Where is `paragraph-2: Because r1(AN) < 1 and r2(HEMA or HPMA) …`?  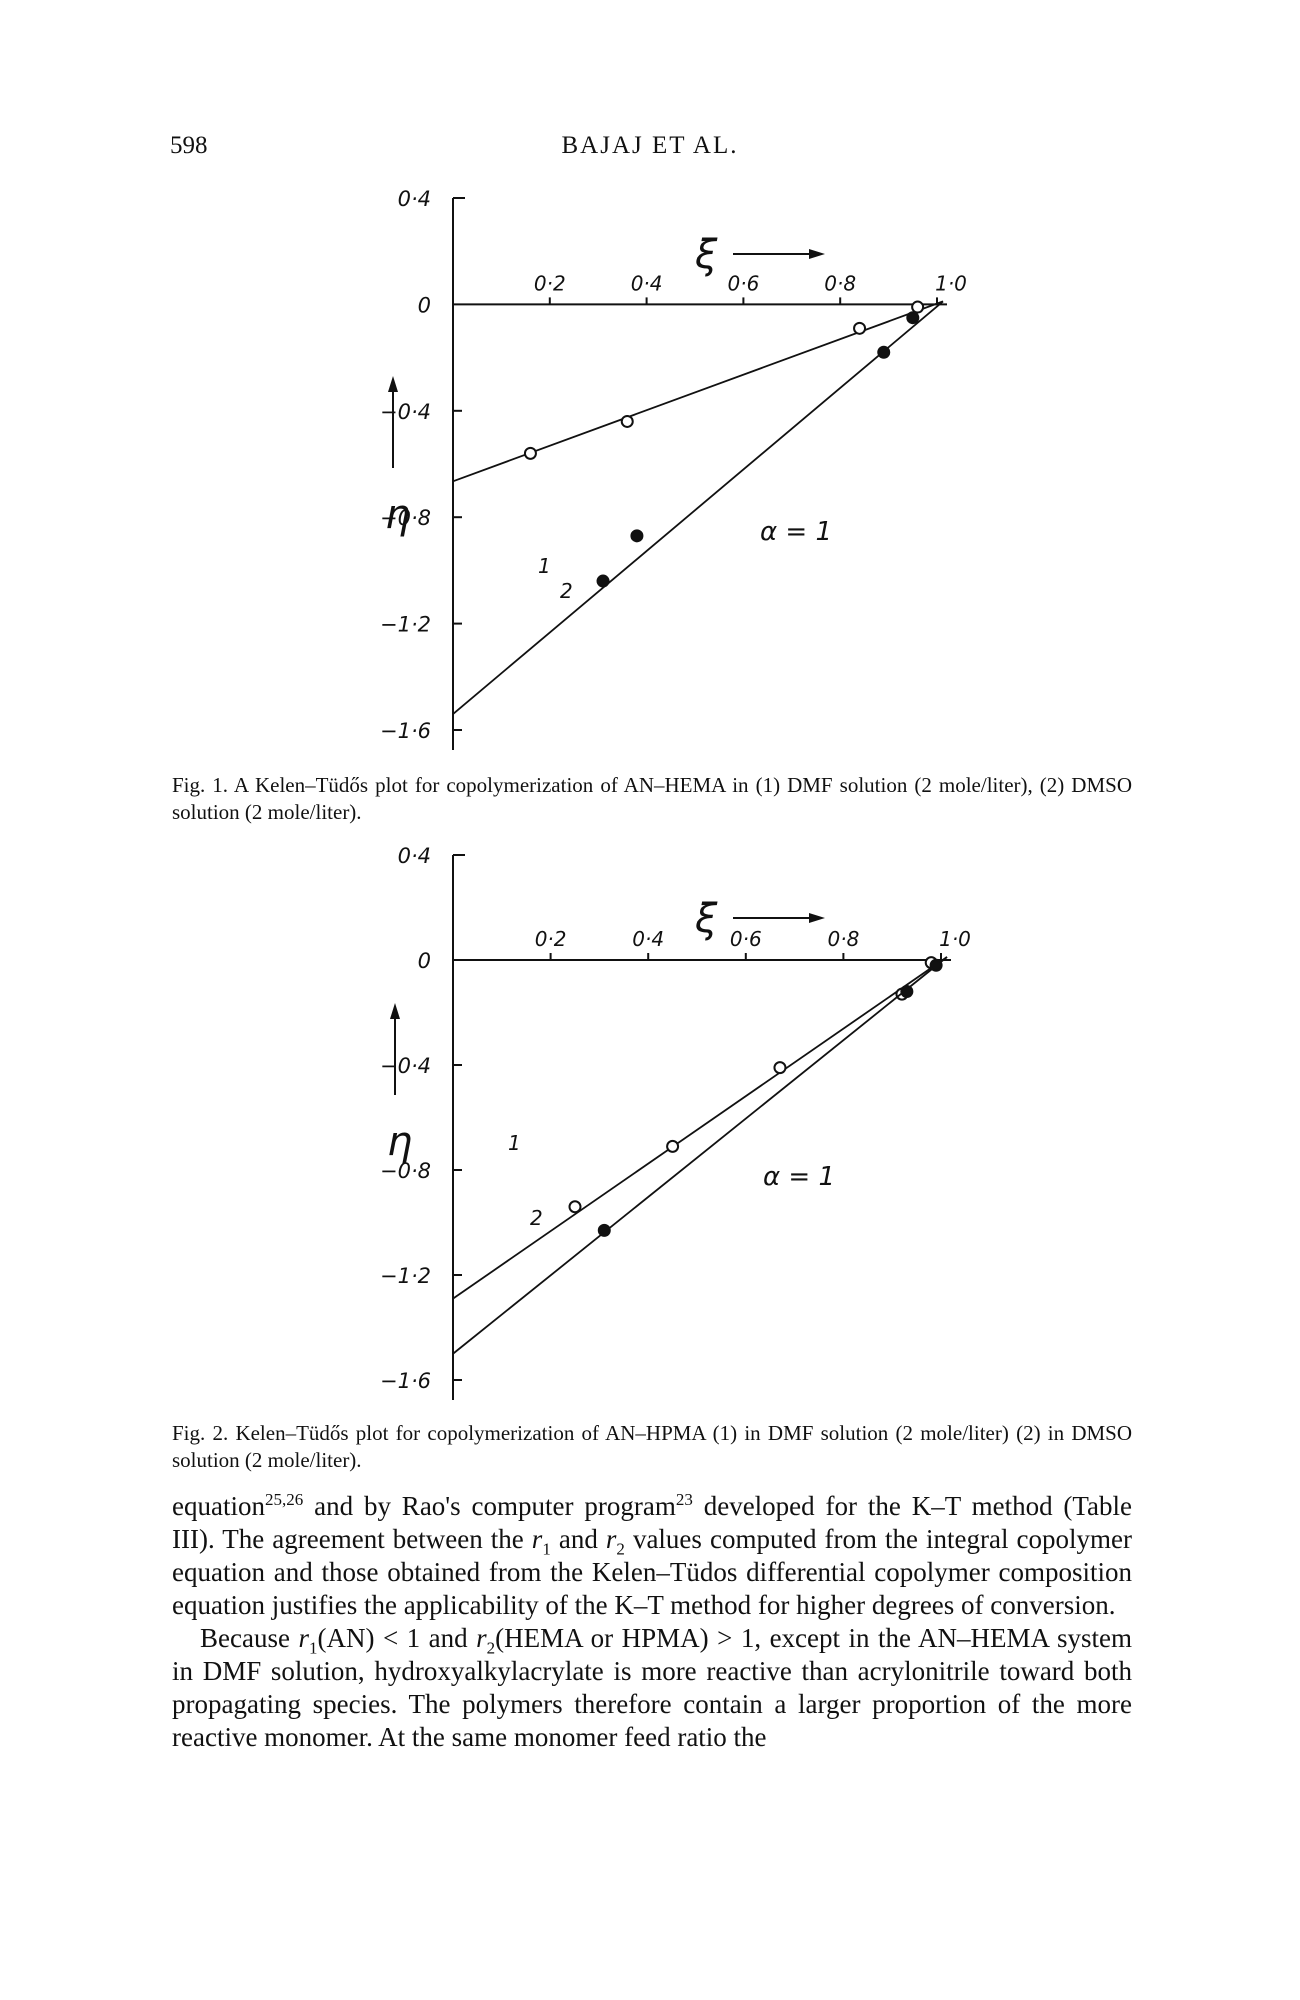 paragraph-2: Because r1(AN) < 1 and r2(HEMA or HPMA) … is located at coordinates (652, 1687).